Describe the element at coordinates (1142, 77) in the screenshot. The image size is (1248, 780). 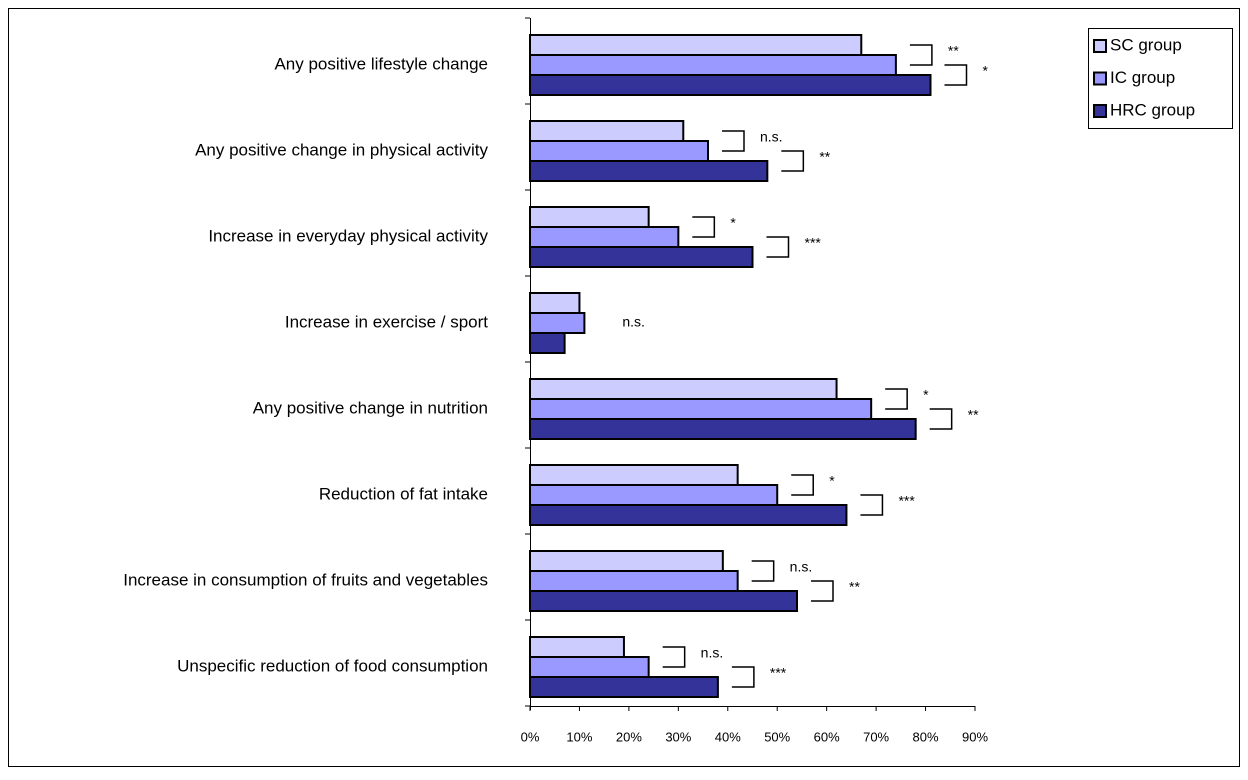
I see `legend-label: IC group` at that location.